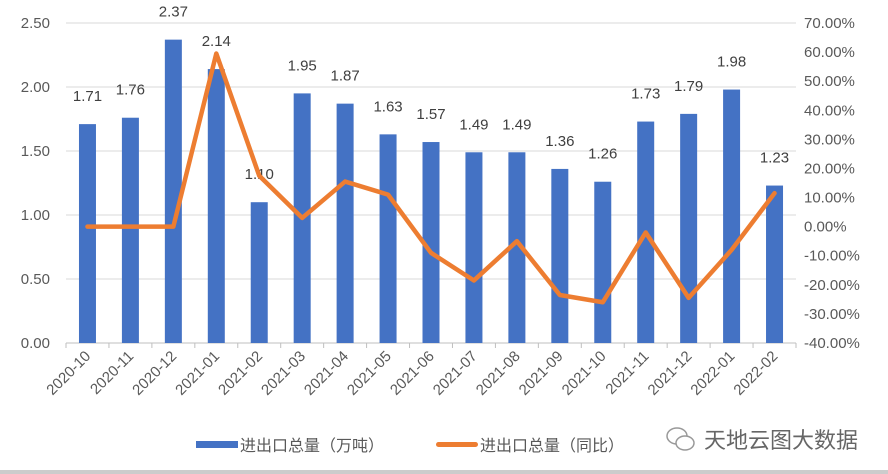 This screenshot has height=474, width=888. Describe the element at coordinates (35, 279) in the screenshot. I see `left-tick-label: 0.50` at that location.